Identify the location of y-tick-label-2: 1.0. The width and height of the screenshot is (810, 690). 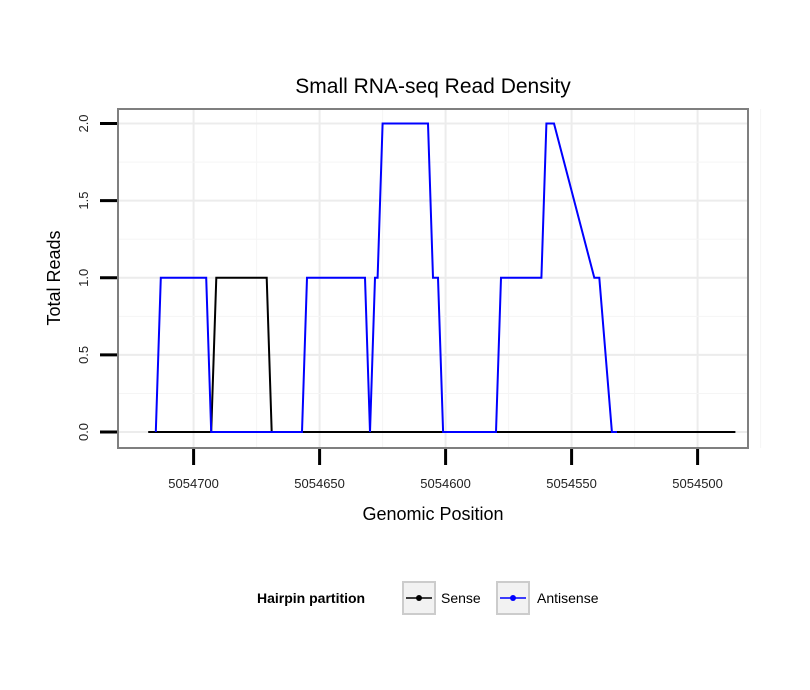
(83, 278).